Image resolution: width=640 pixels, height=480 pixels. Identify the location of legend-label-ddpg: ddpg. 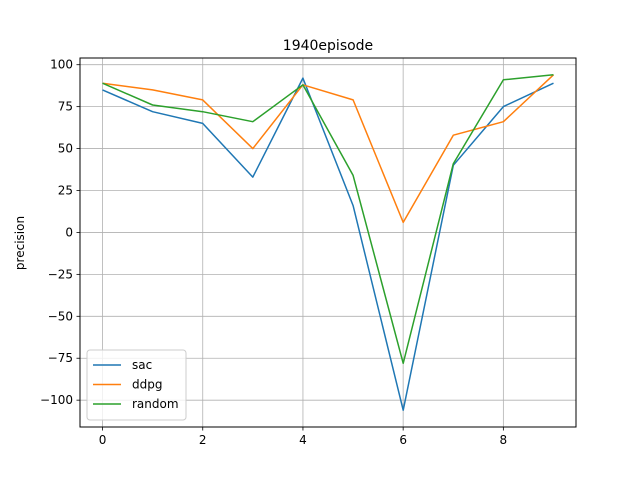
(147, 385).